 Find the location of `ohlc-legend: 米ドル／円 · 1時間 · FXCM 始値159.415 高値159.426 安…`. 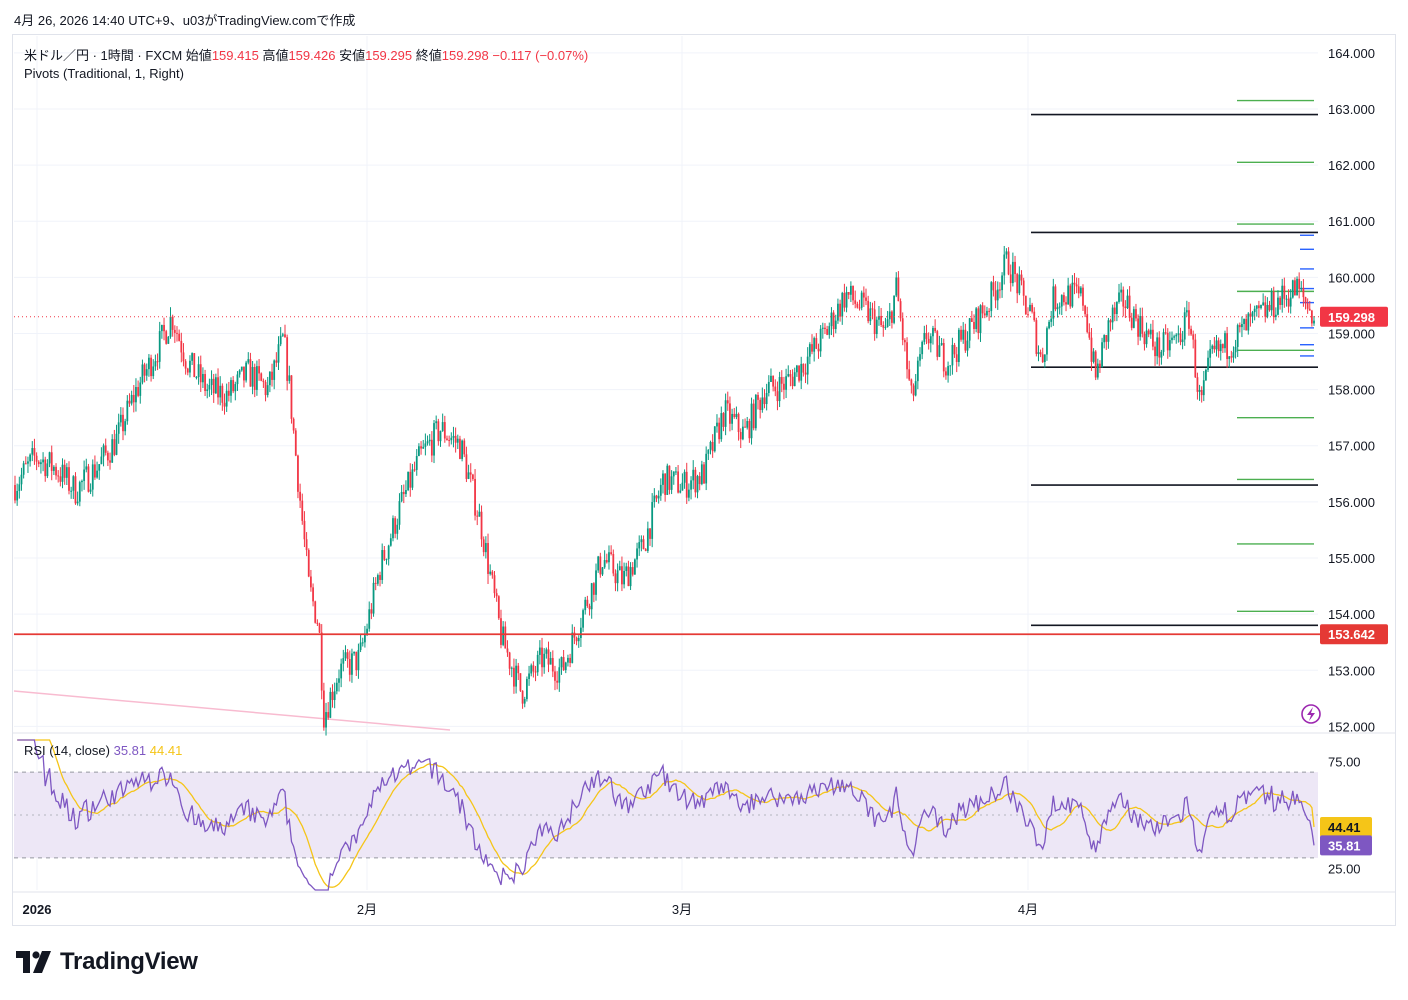

ohlc-legend: 米ドル／円 · 1時間 · FXCM 始値159.415 高値159.426 安… is located at coordinates (306, 54).